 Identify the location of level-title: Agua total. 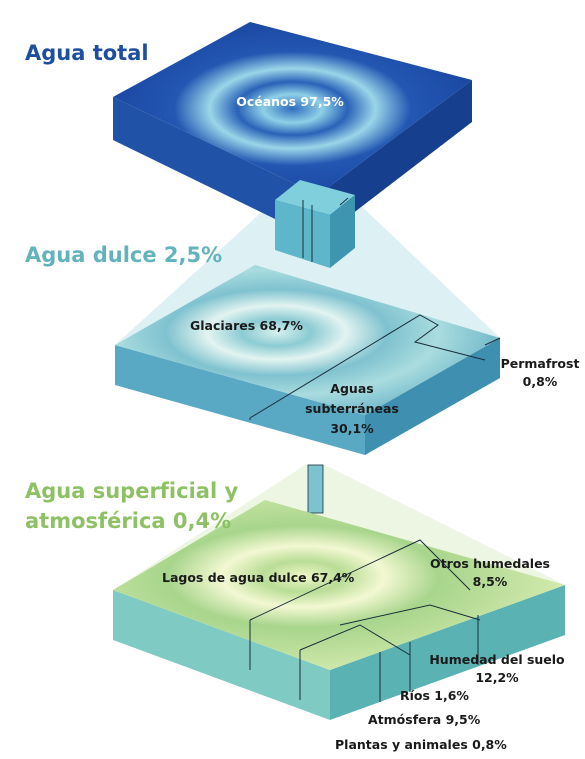
(87, 53).